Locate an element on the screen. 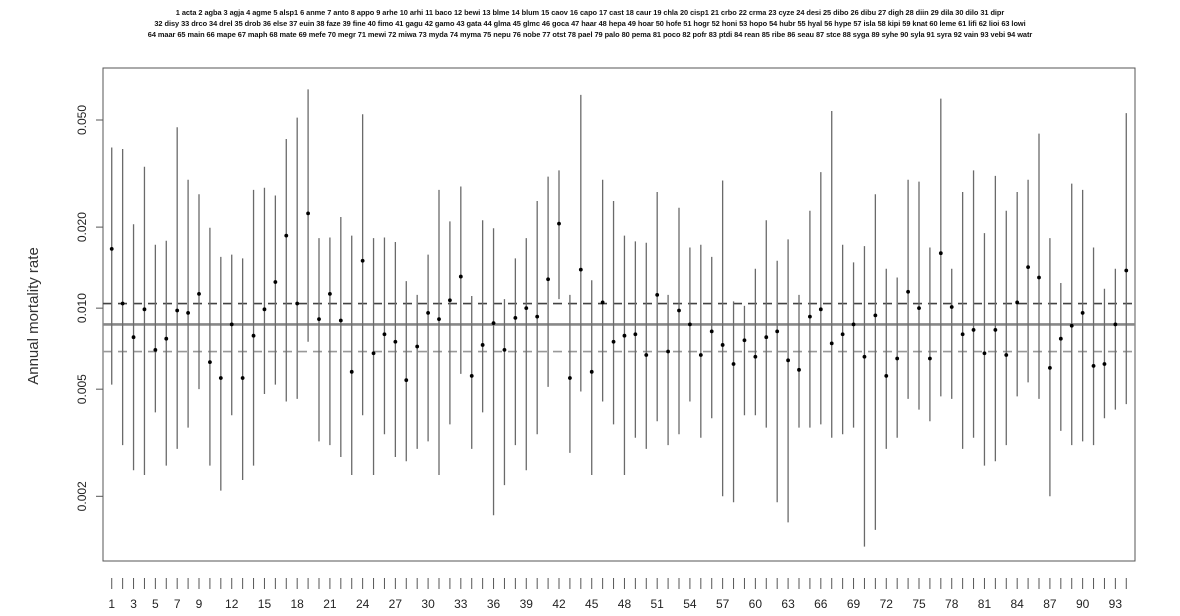  x-tick-label: 72 is located at coordinates (887, 604).